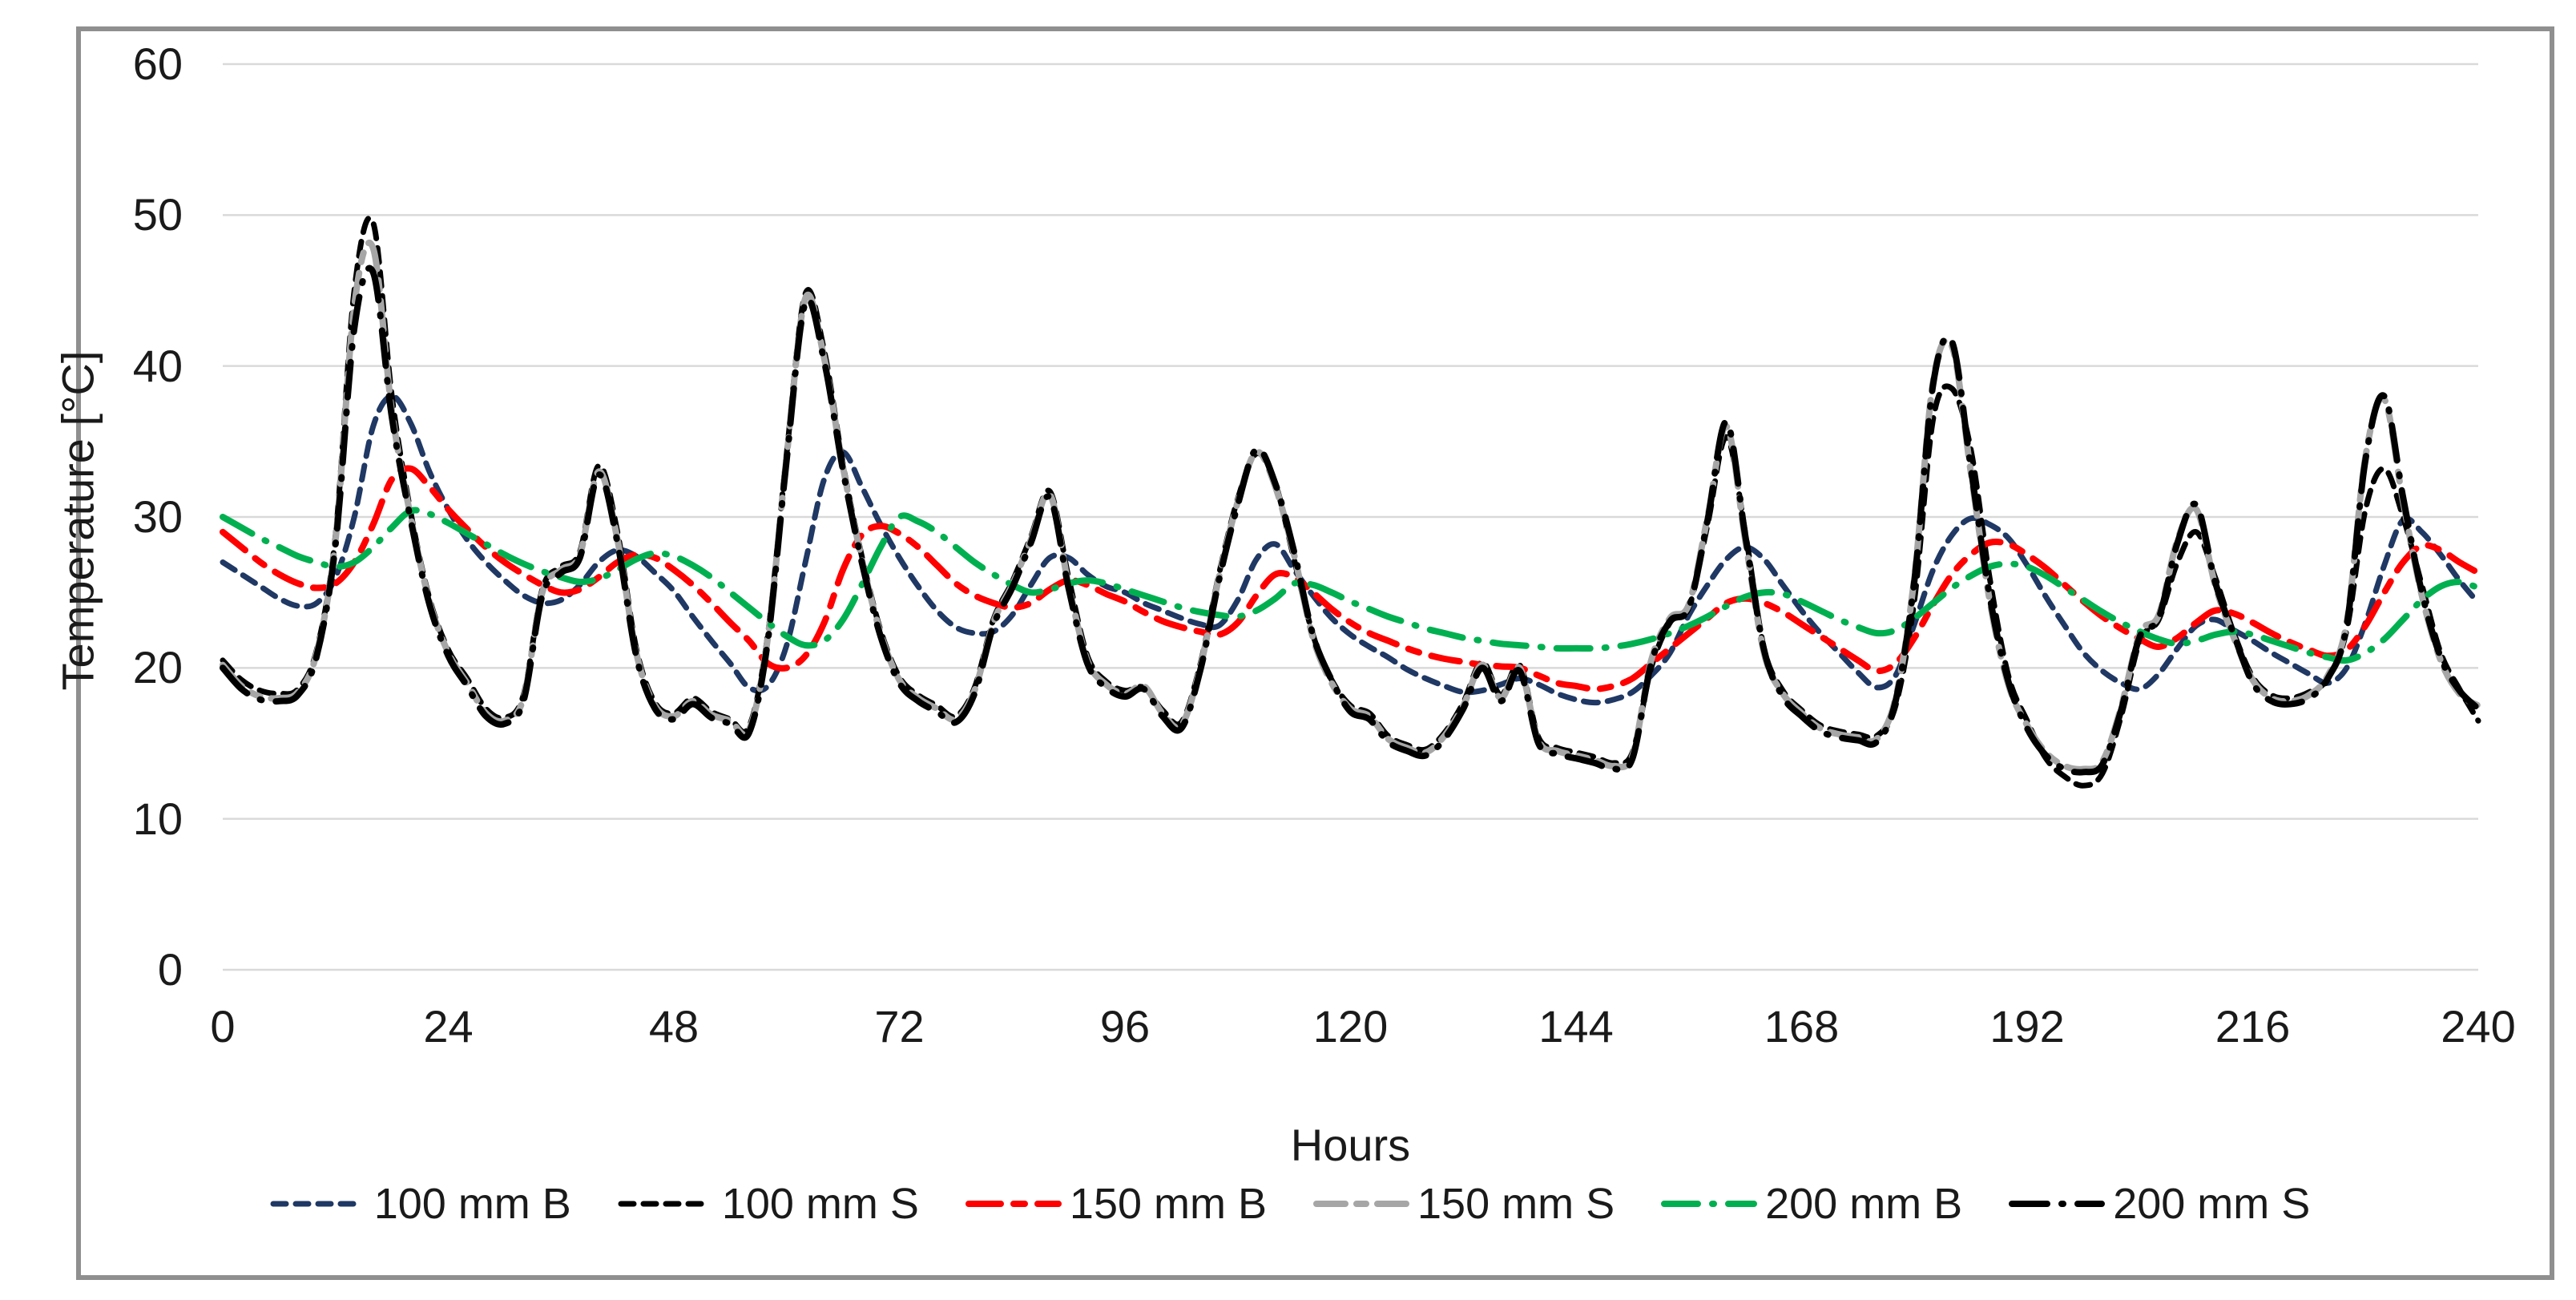 The image size is (2576, 1300). Describe the element at coordinates (223, 1026) in the screenshot. I see `x-tick-label: 0` at that location.